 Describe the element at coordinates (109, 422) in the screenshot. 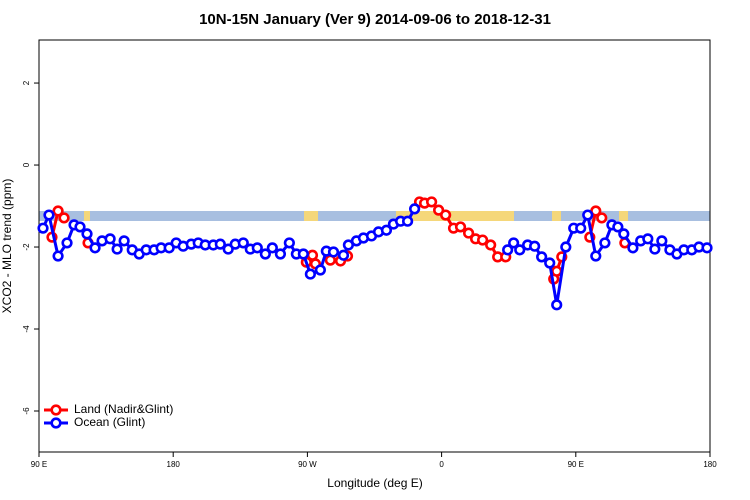

I see `legend-label: Ocean (Glint)` at that location.